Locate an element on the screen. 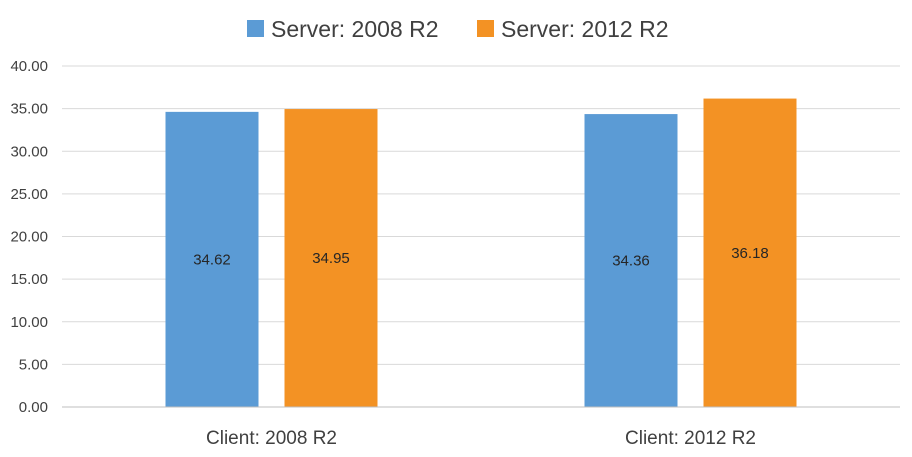 This screenshot has height=457, width=912. x-axis: Client: 2008 R2 Client: 2012 R2 is located at coordinates (481, 427).